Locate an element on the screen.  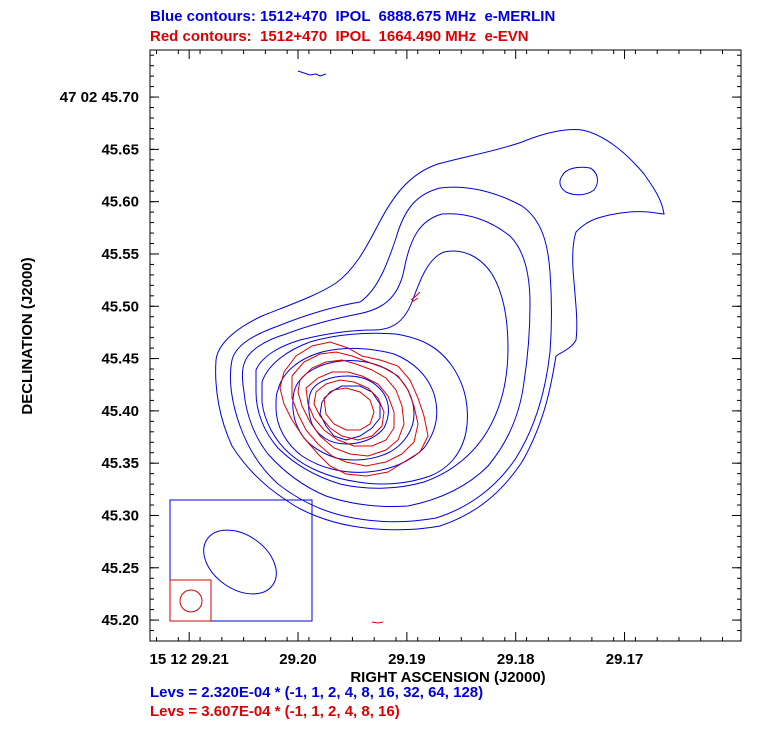
y-tick-label: 45.65 is located at coordinates (120, 149).